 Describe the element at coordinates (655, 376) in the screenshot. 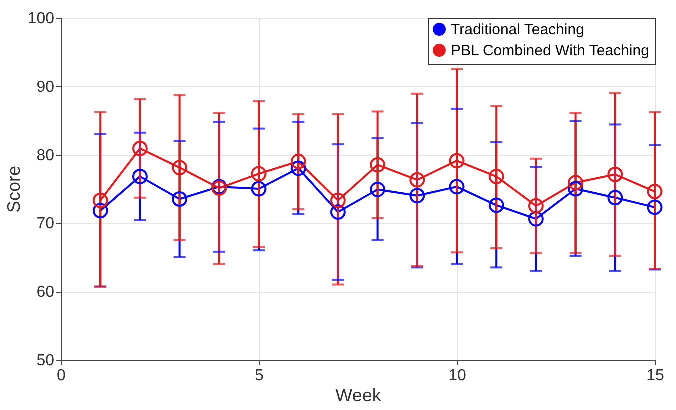

I see `x-tick-label: 15` at that location.